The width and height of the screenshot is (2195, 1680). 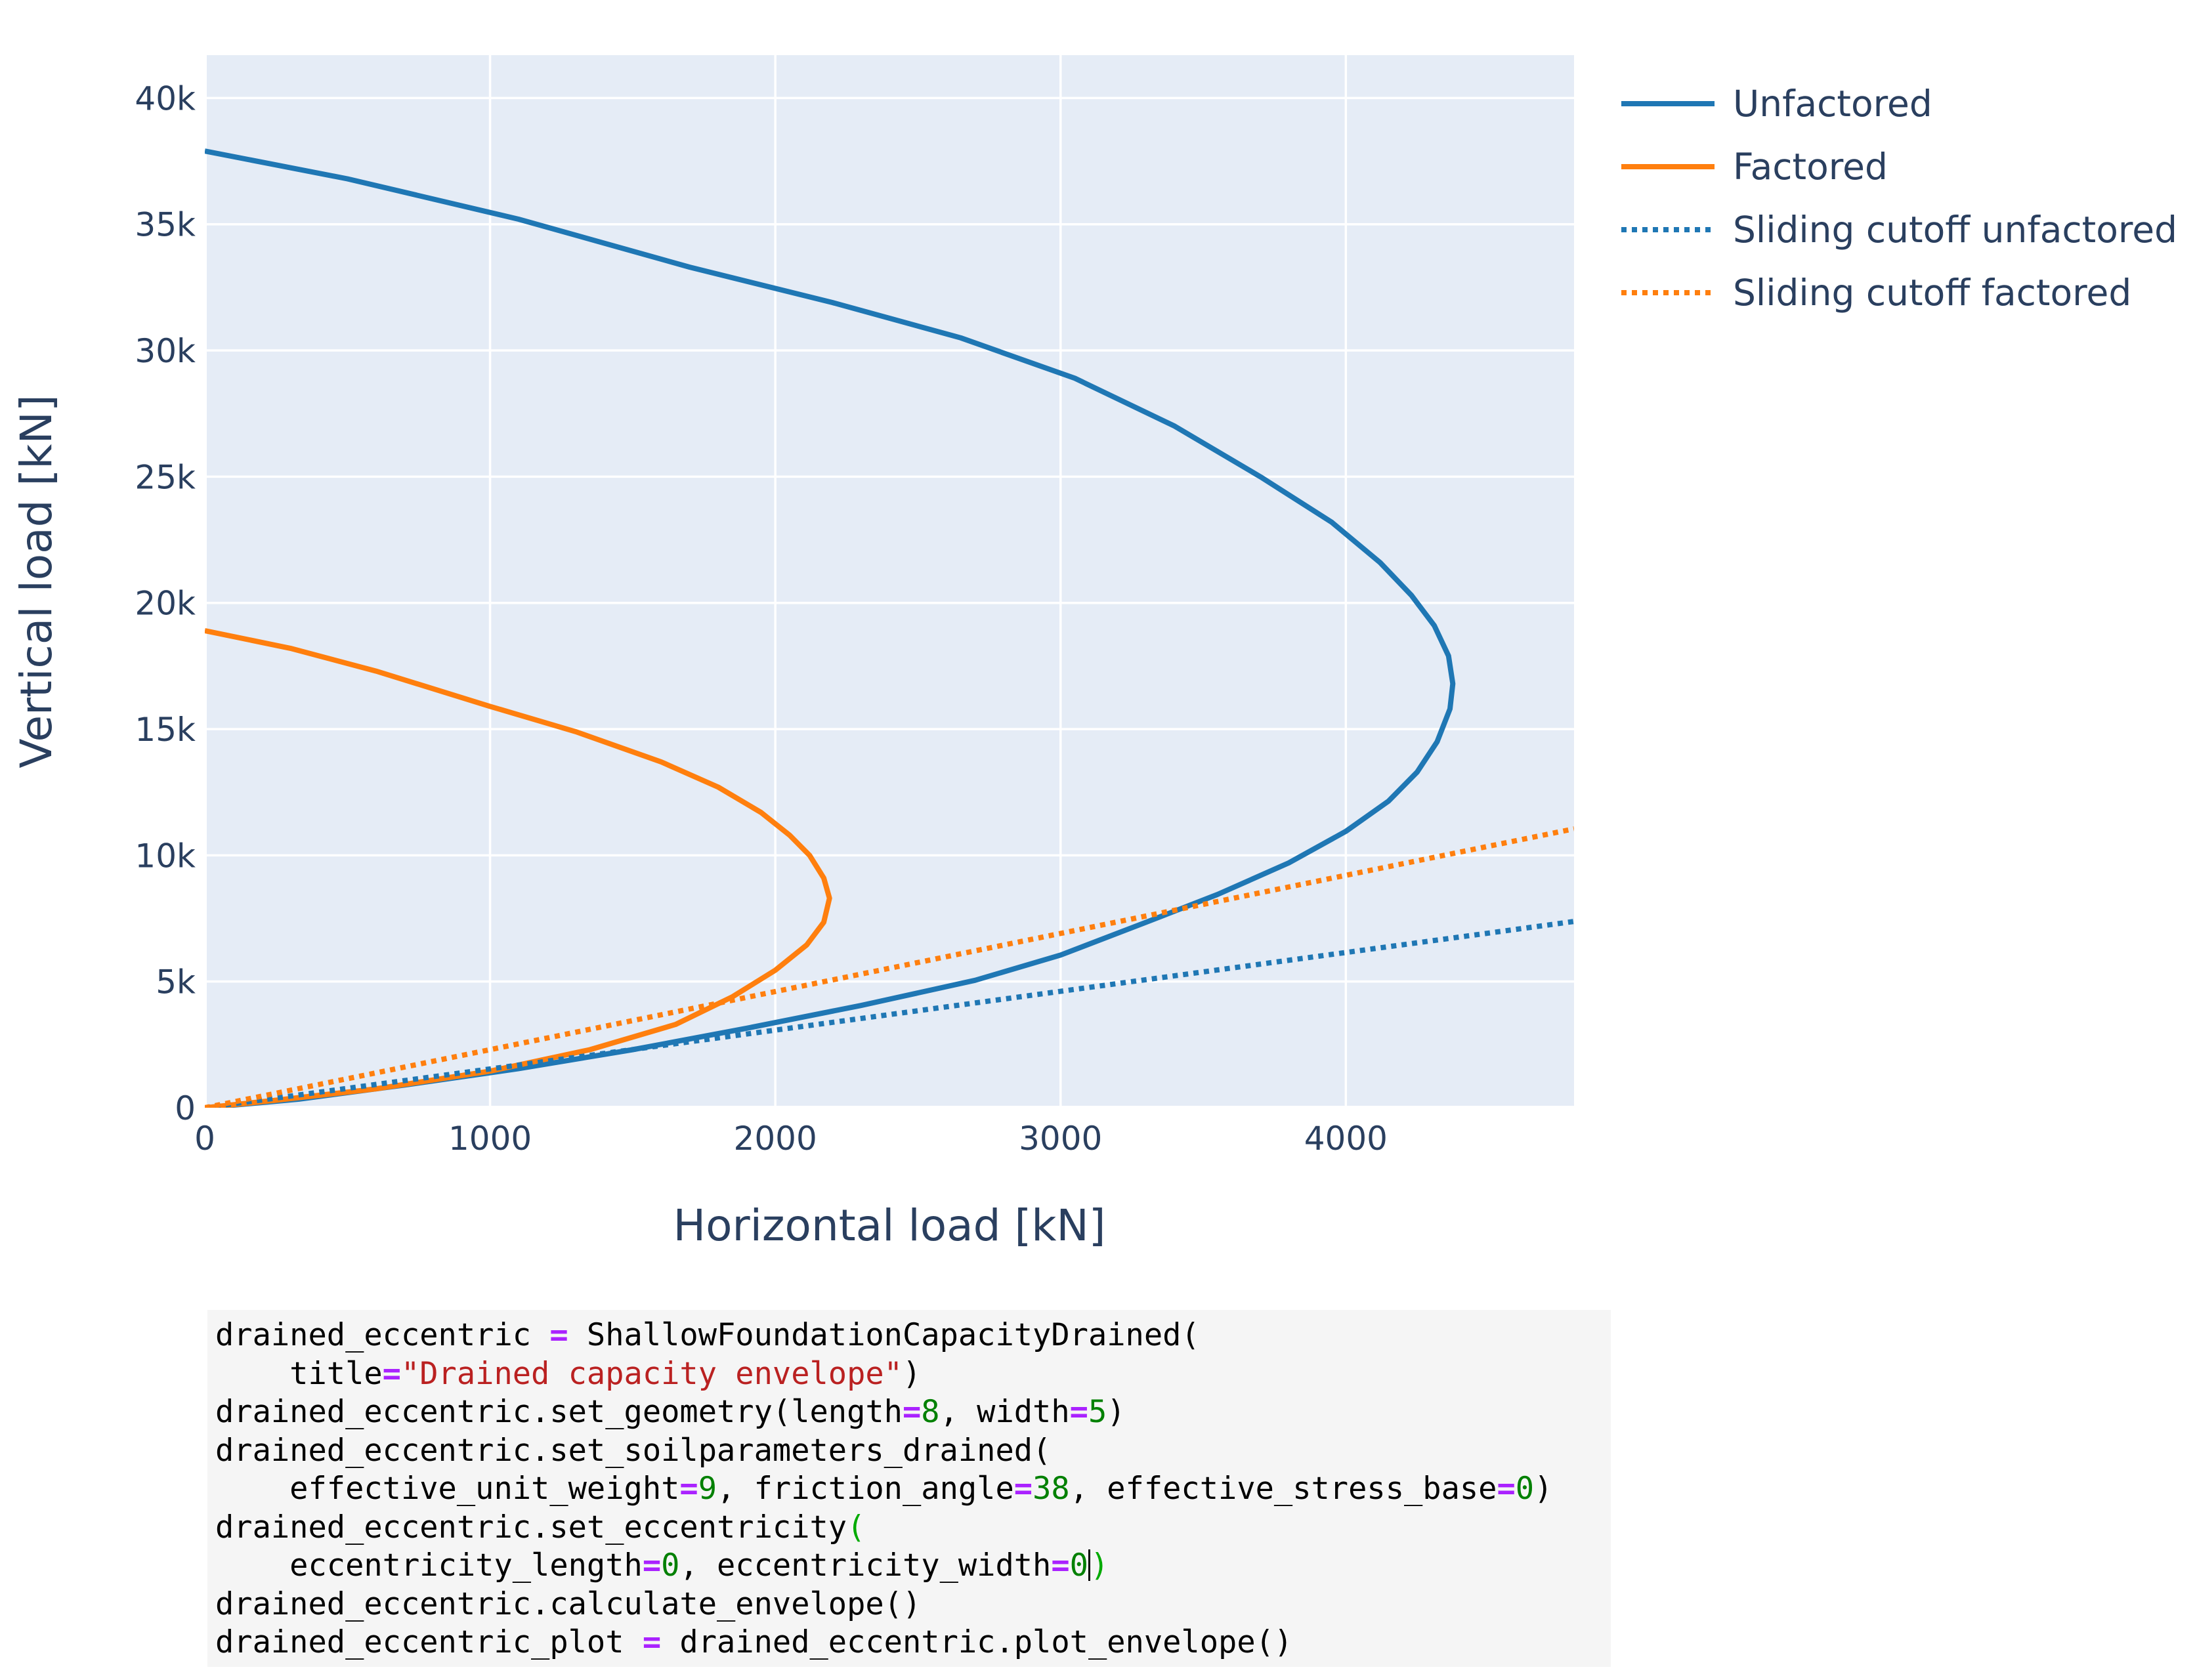 I want to click on y-tick-label: 0, so click(x=186, y=1108).